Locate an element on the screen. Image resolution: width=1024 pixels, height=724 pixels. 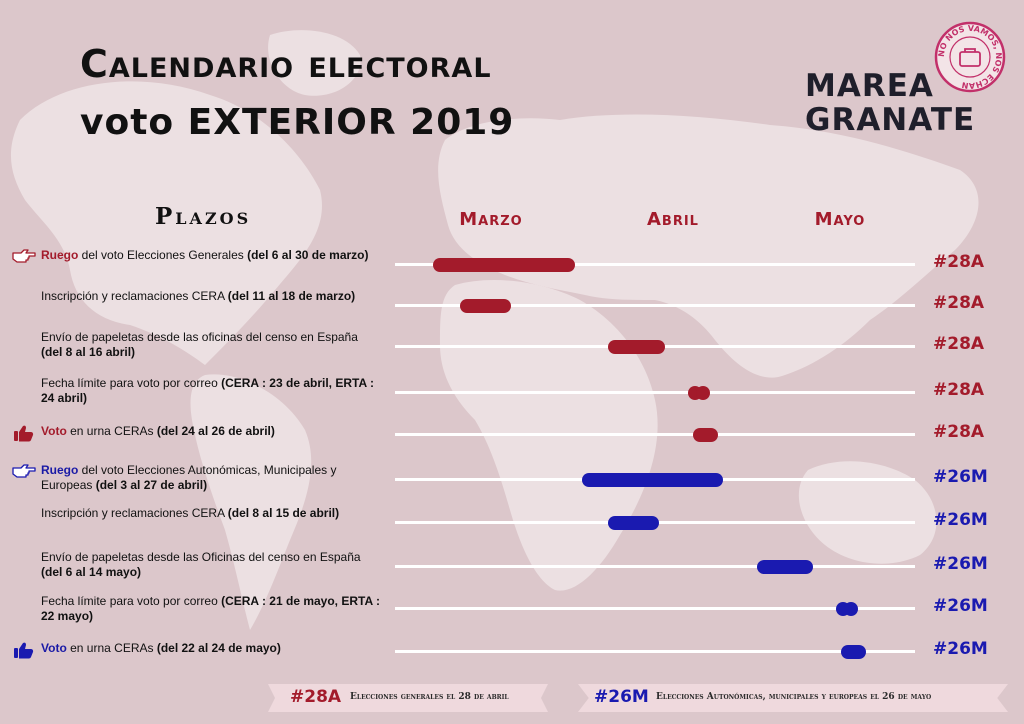
month-label-marzo: Marzo is located at coordinates (491, 219).